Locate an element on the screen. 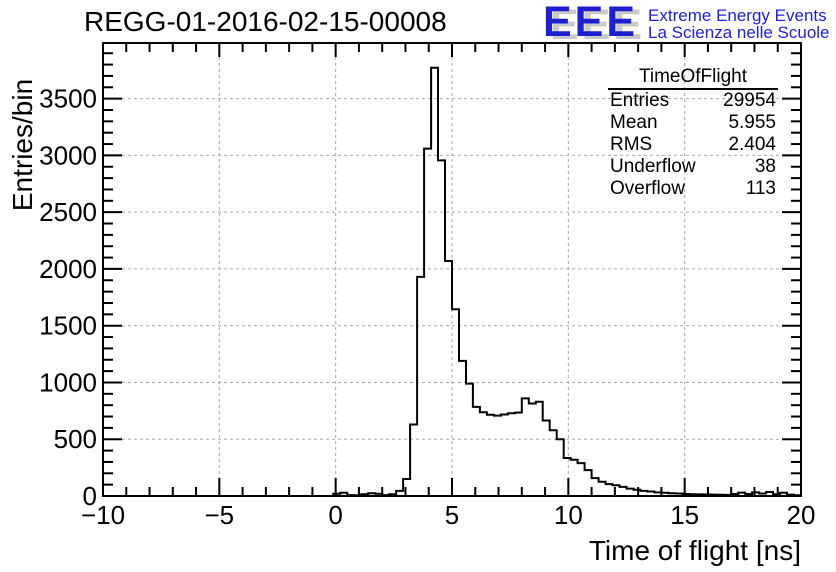 This screenshot has width=836, height=572. y-tick-label: 3500 is located at coordinates (68, 99).